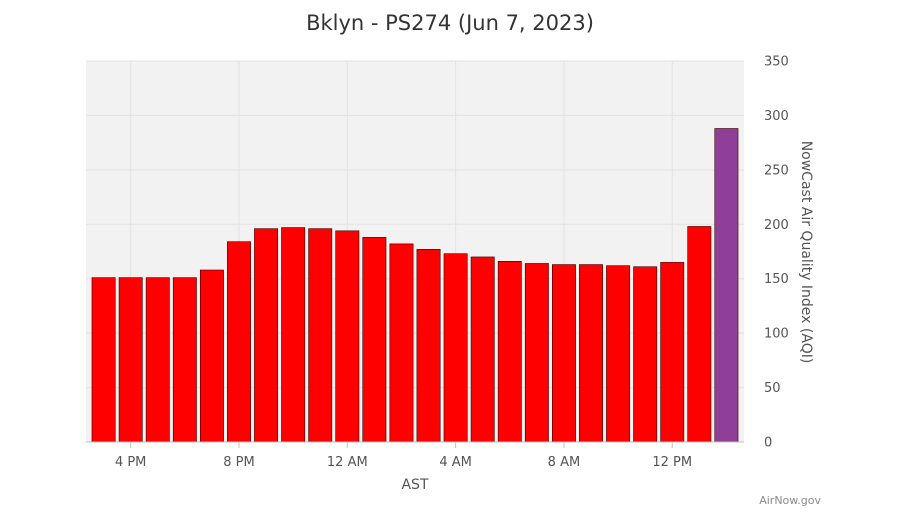  Describe the element at coordinates (776, 170) in the screenshot. I see `y-tick-label: 250` at that location.